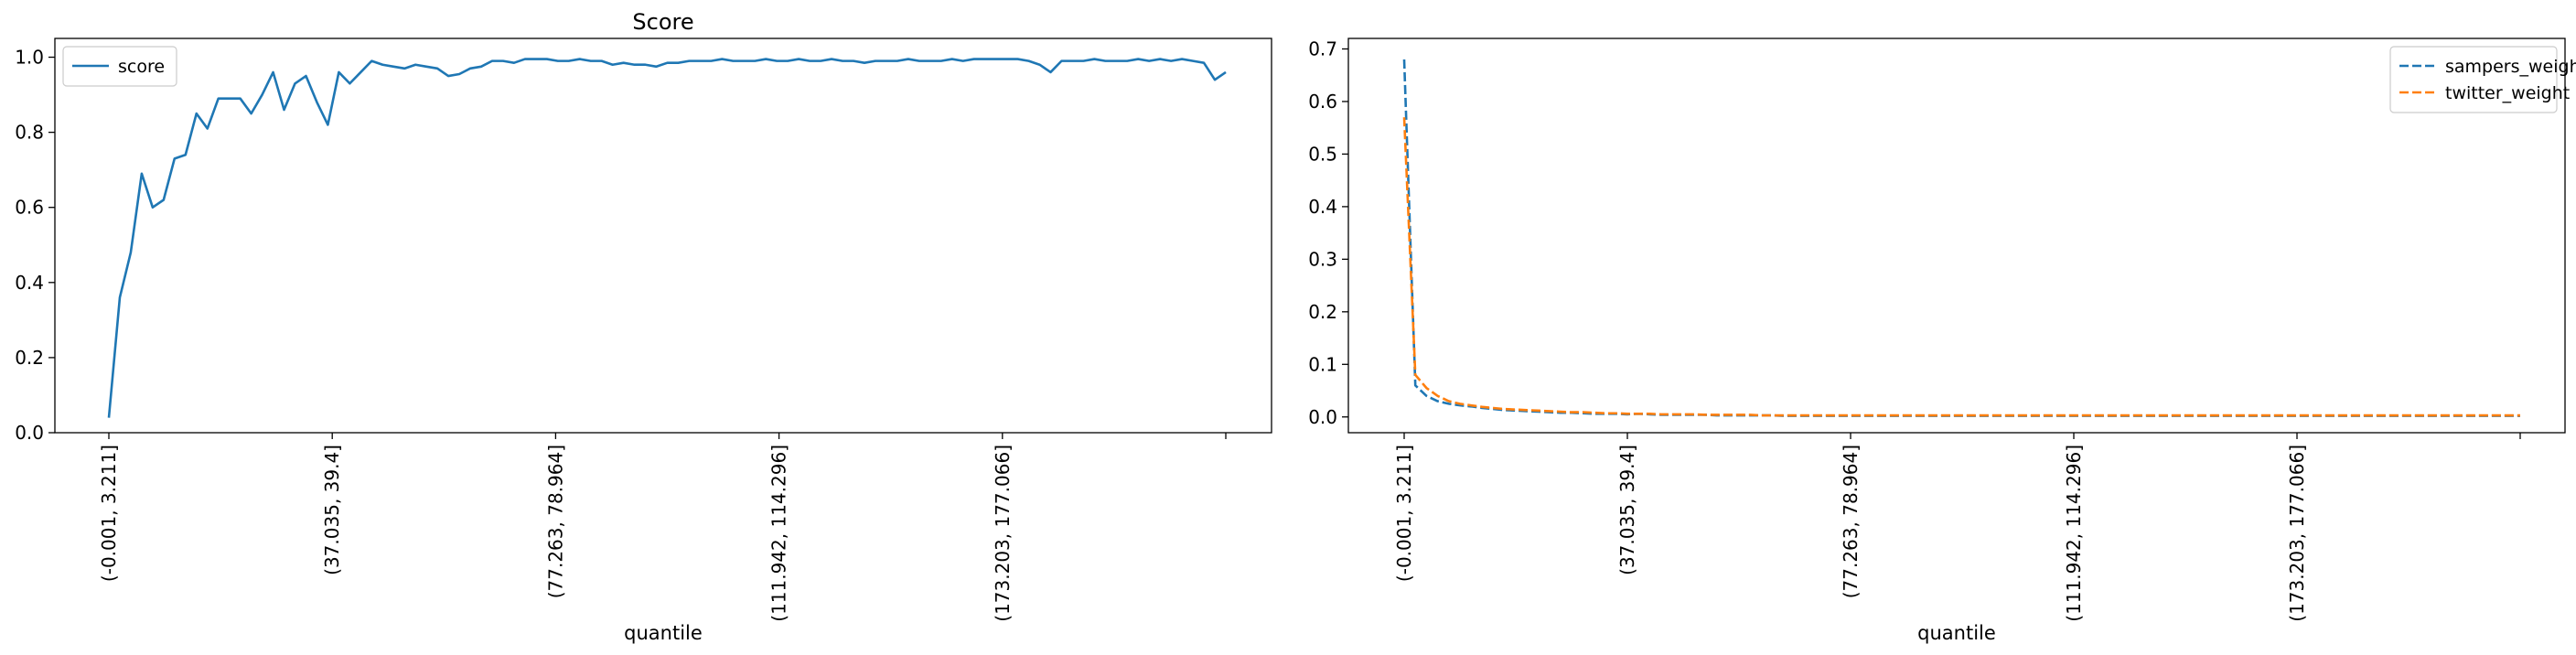 The width and height of the screenshot is (2576, 655). What do you see at coordinates (142, 67) in the screenshot?
I see `legend-label: score` at bounding box center [142, 67].